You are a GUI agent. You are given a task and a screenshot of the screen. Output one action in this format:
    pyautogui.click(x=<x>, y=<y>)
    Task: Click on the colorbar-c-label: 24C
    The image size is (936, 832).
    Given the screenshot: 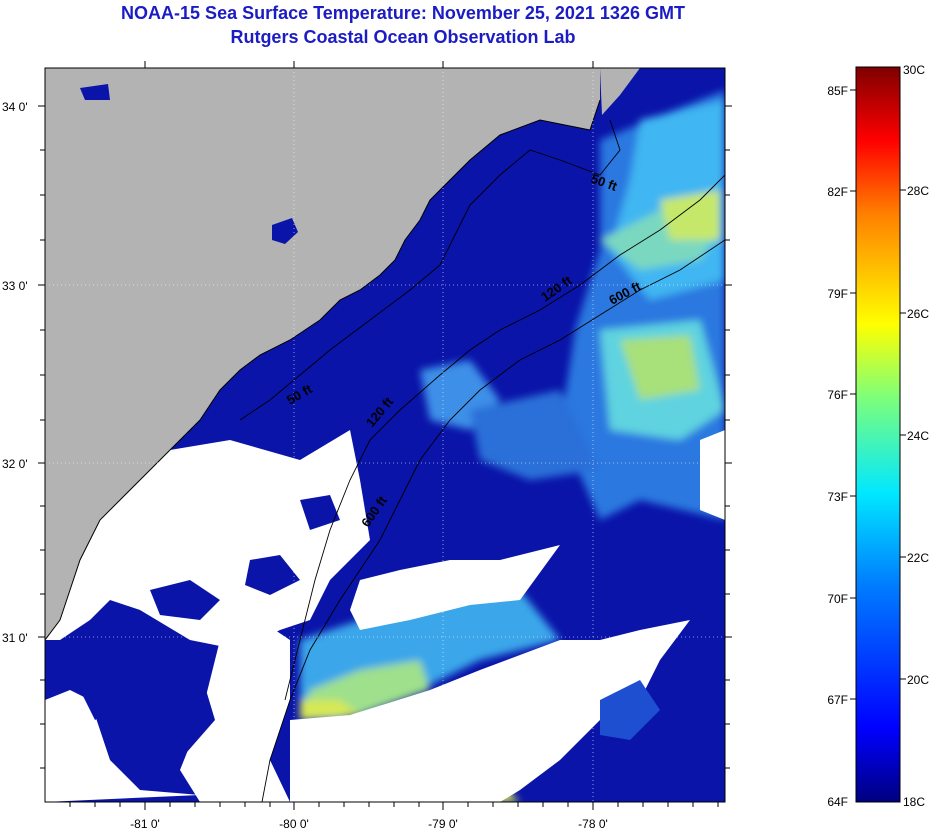 What is the action you would take?
    pyautogui.click(x=918, y=436)
    